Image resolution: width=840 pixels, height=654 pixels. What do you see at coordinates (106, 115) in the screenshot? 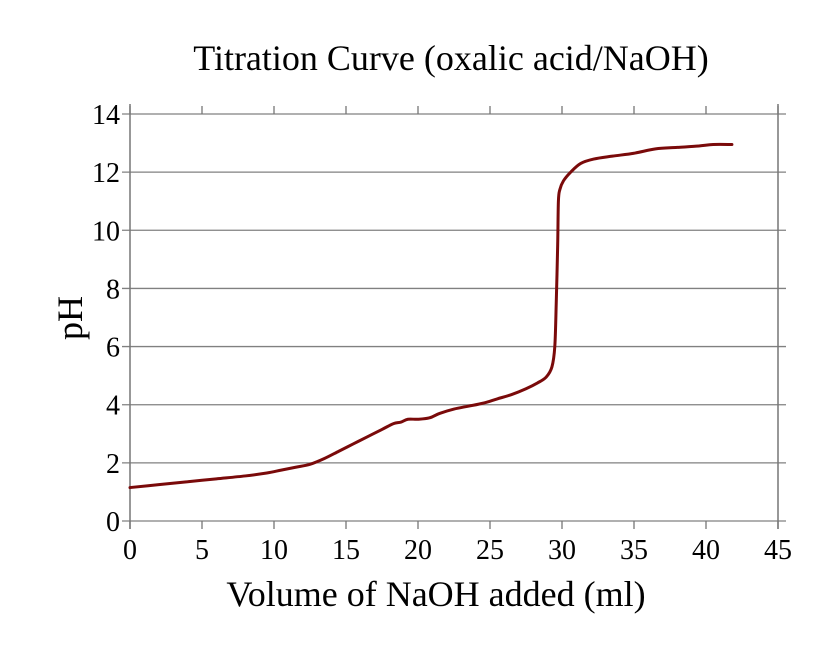
I see `y-tick-label: 14` at bounding box center [106, 115].